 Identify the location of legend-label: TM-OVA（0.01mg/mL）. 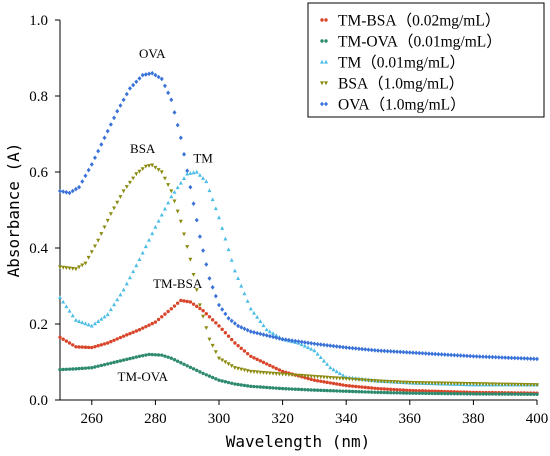
(420, 42).